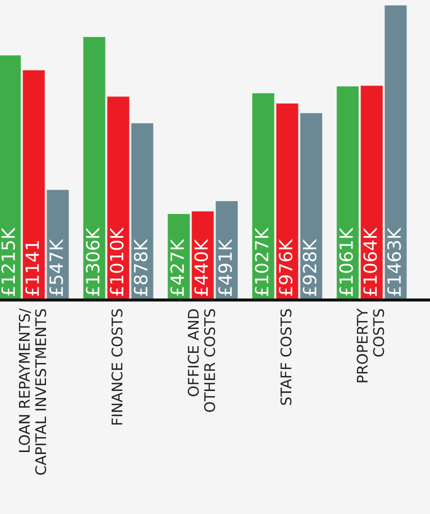  I want to click on data-label: £547K, so click(56, 267).